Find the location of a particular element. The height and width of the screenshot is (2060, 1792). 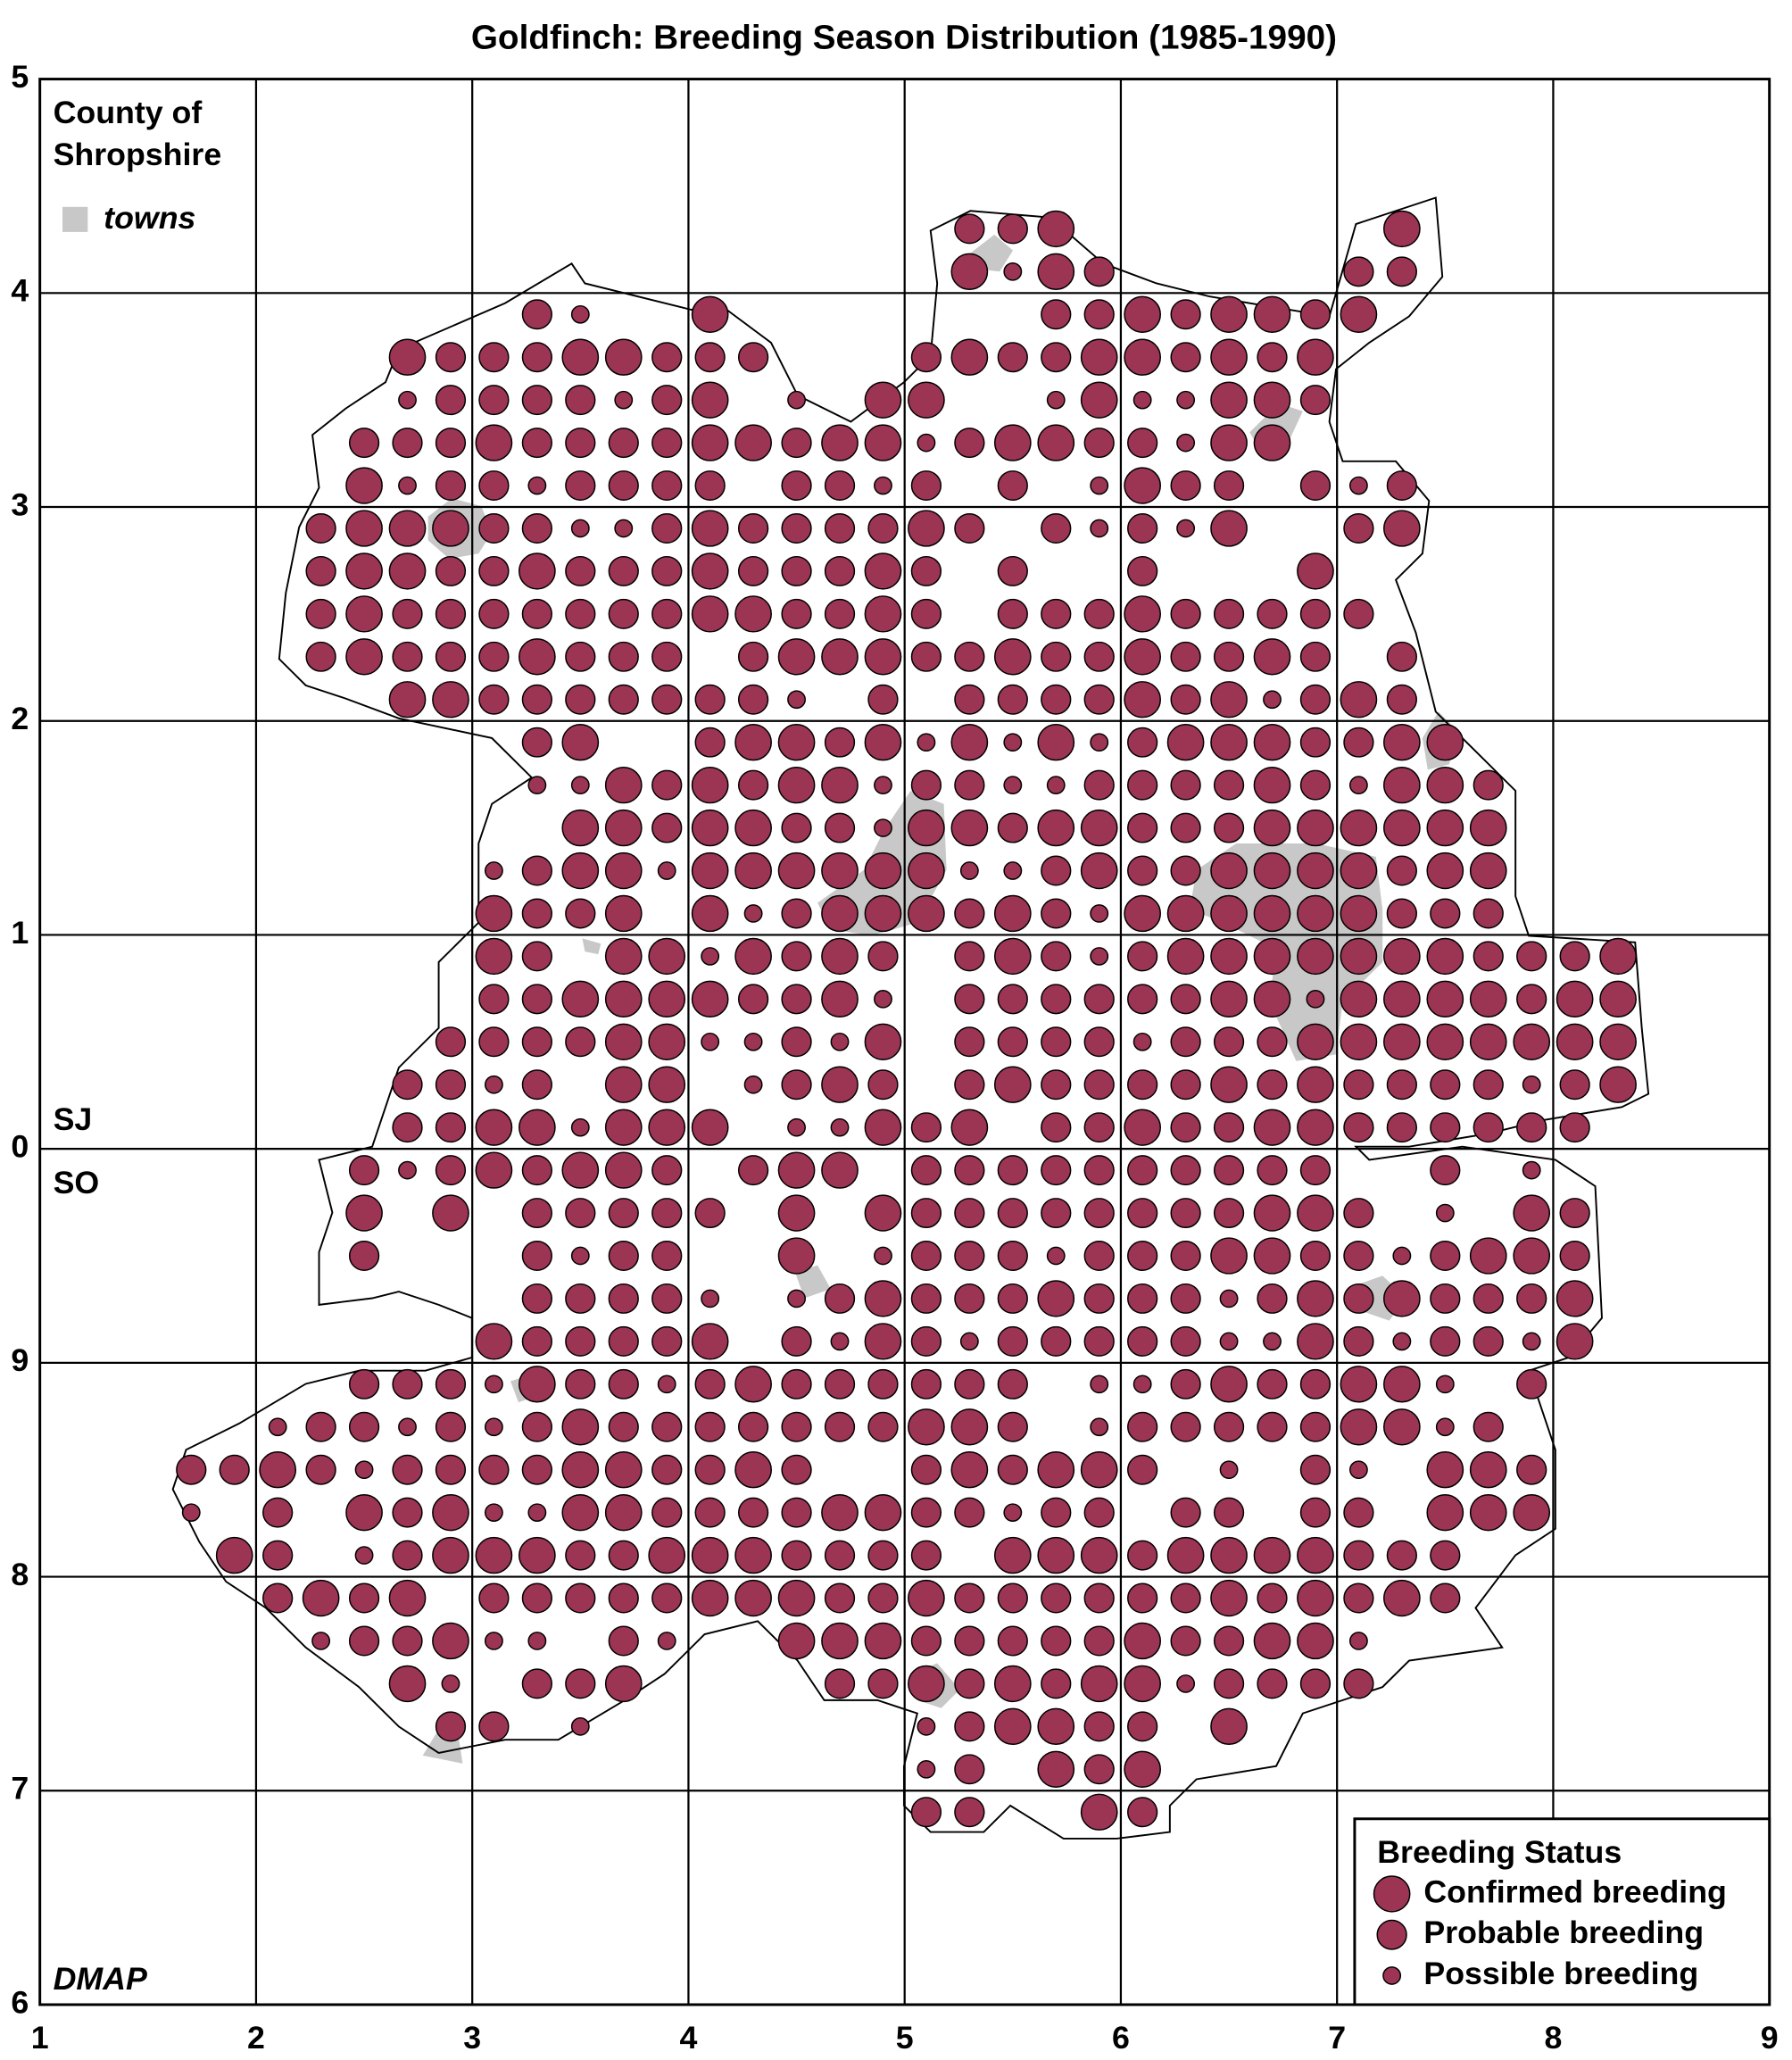

northing-label: 6 is located at coordinates (20, 2002).